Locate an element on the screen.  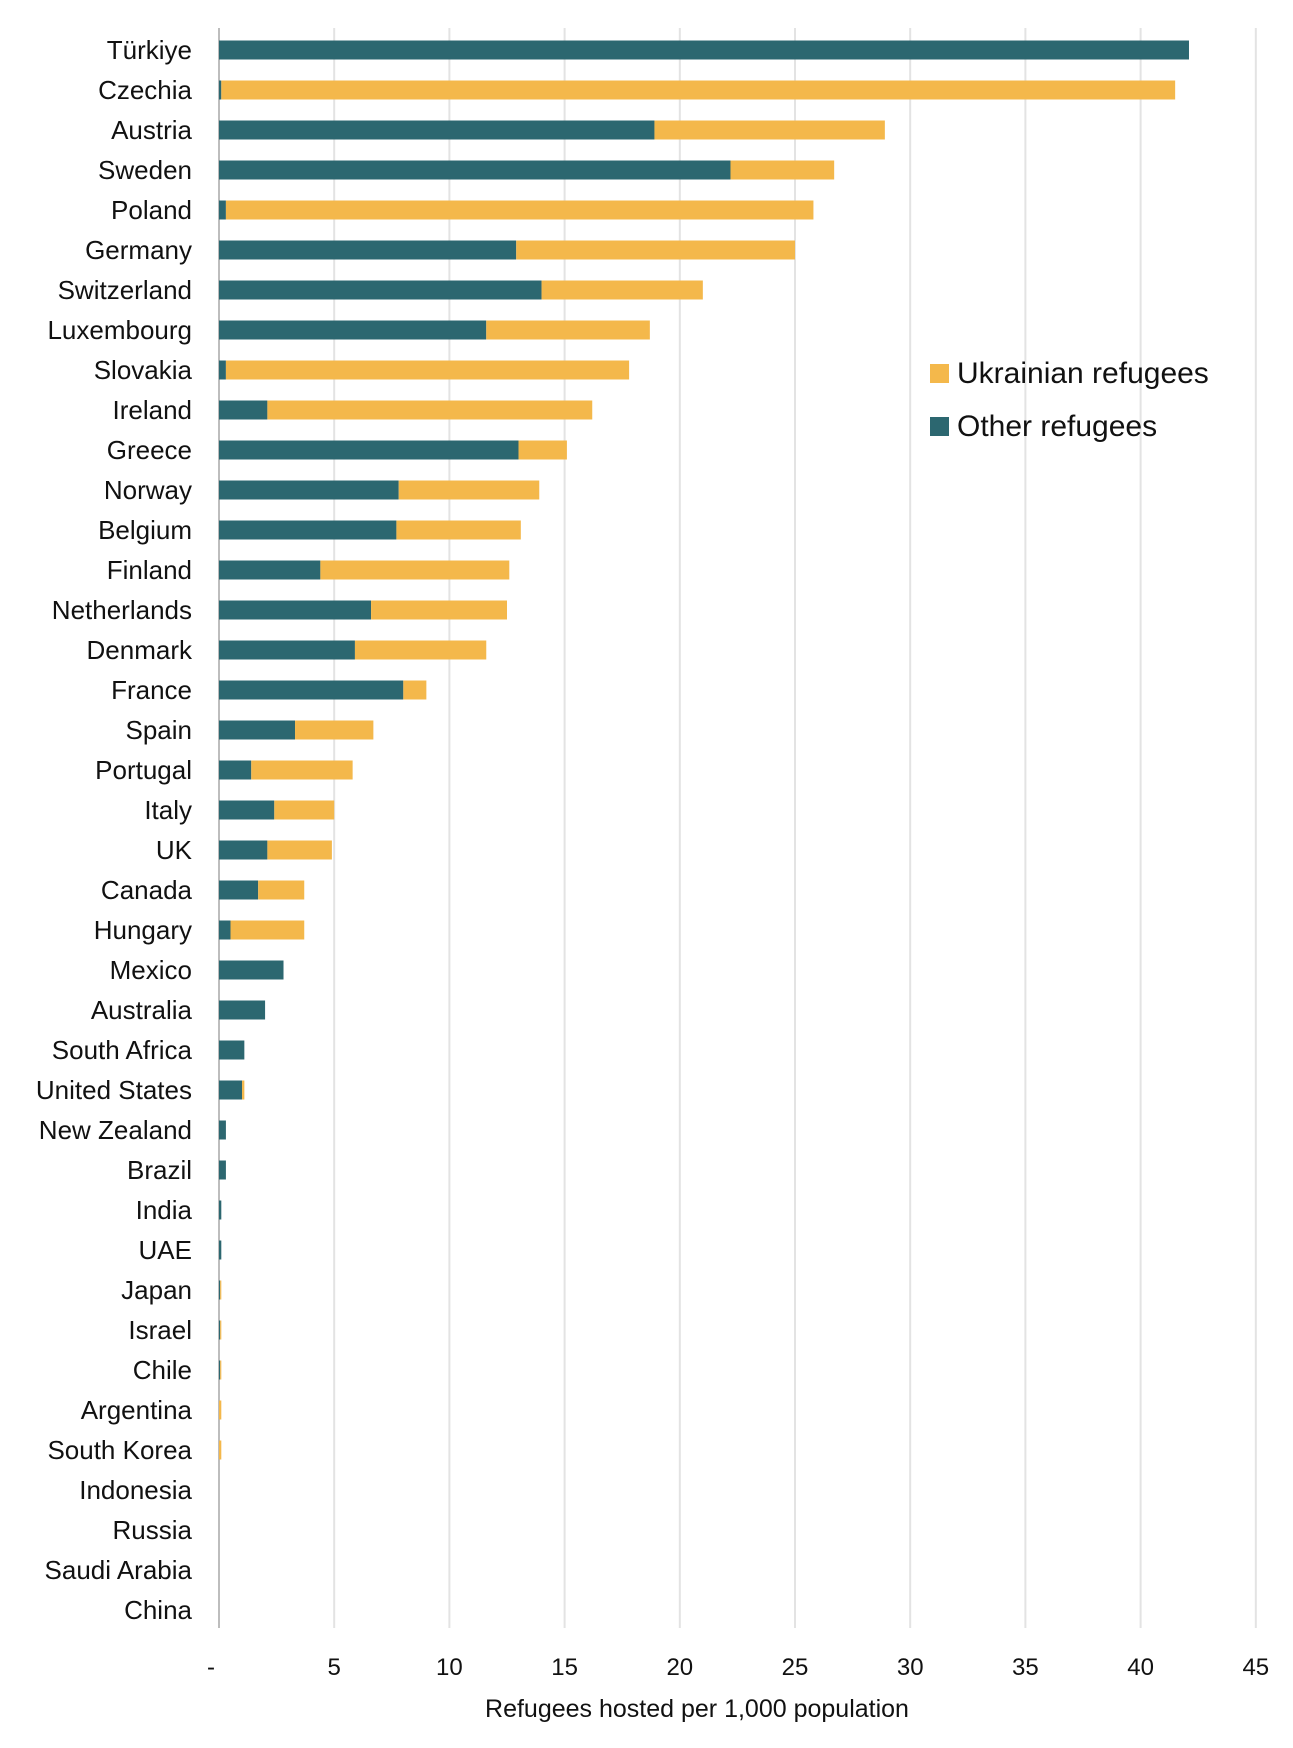
x-tick-label: 25 is located at coordinates (795, 1667).